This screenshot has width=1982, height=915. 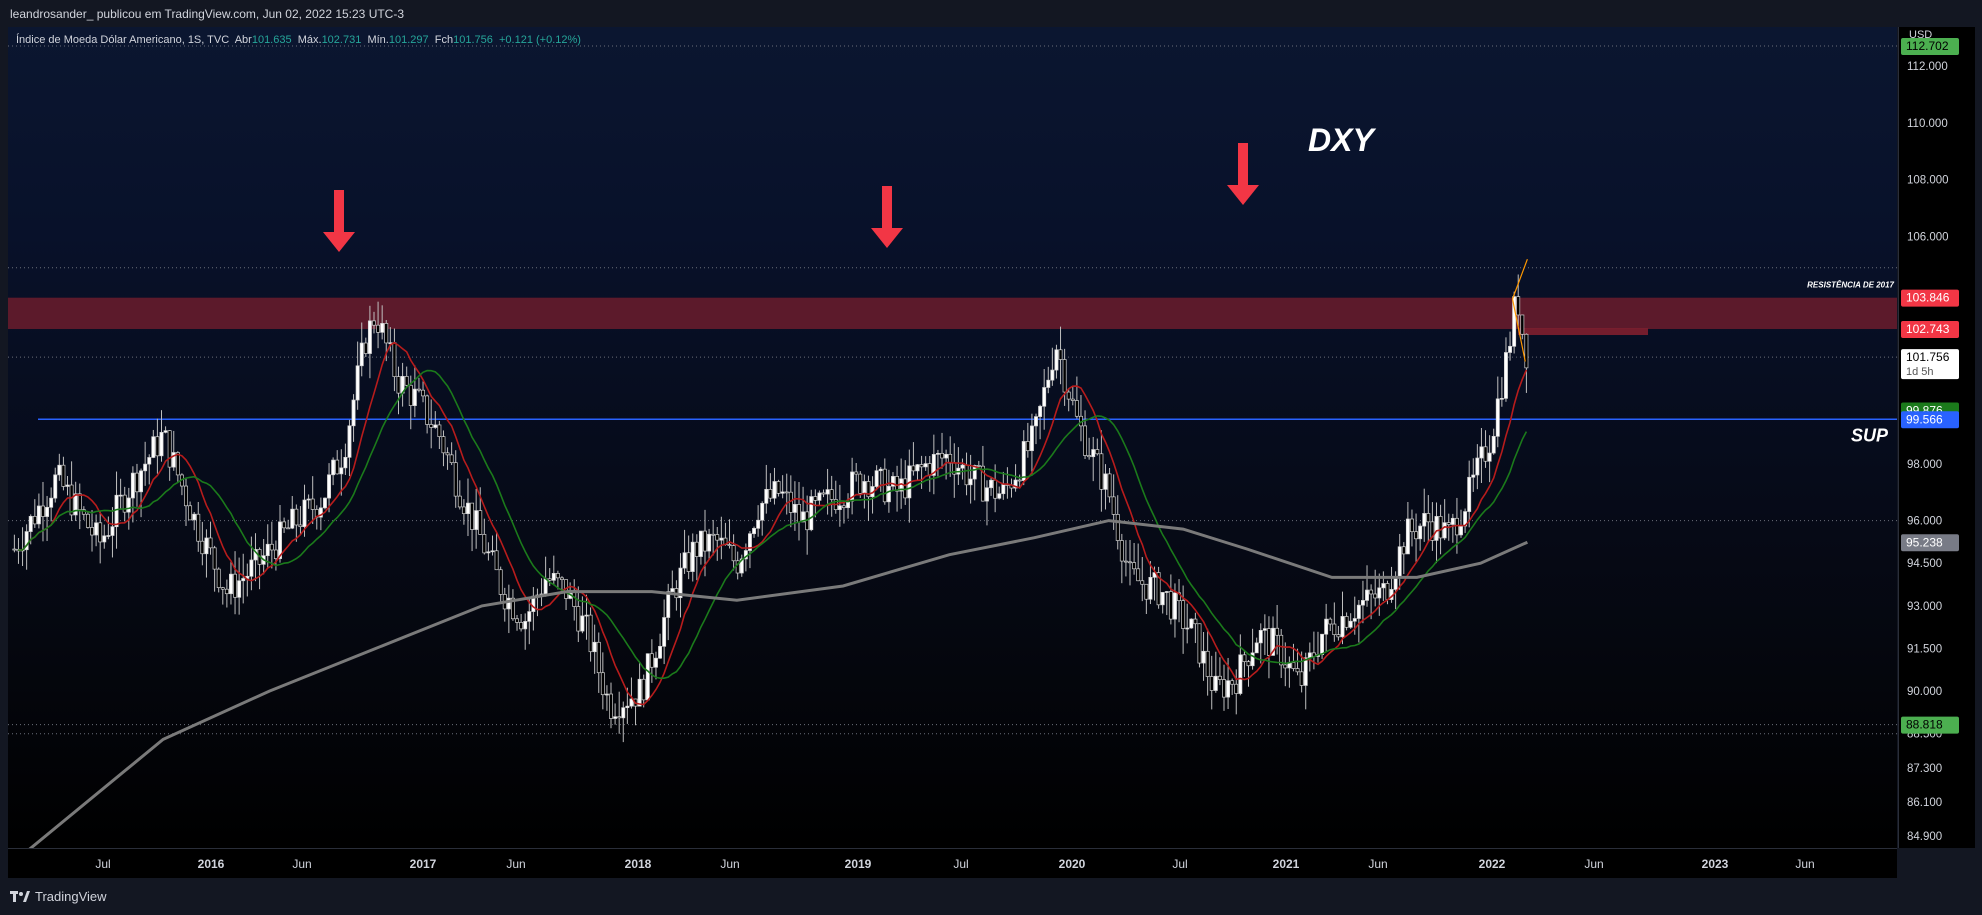 What do you see at coordinates (1924, 725) in the screenshot?
I see `price-label-value: 88.818` at bounding box center [1924, 725].